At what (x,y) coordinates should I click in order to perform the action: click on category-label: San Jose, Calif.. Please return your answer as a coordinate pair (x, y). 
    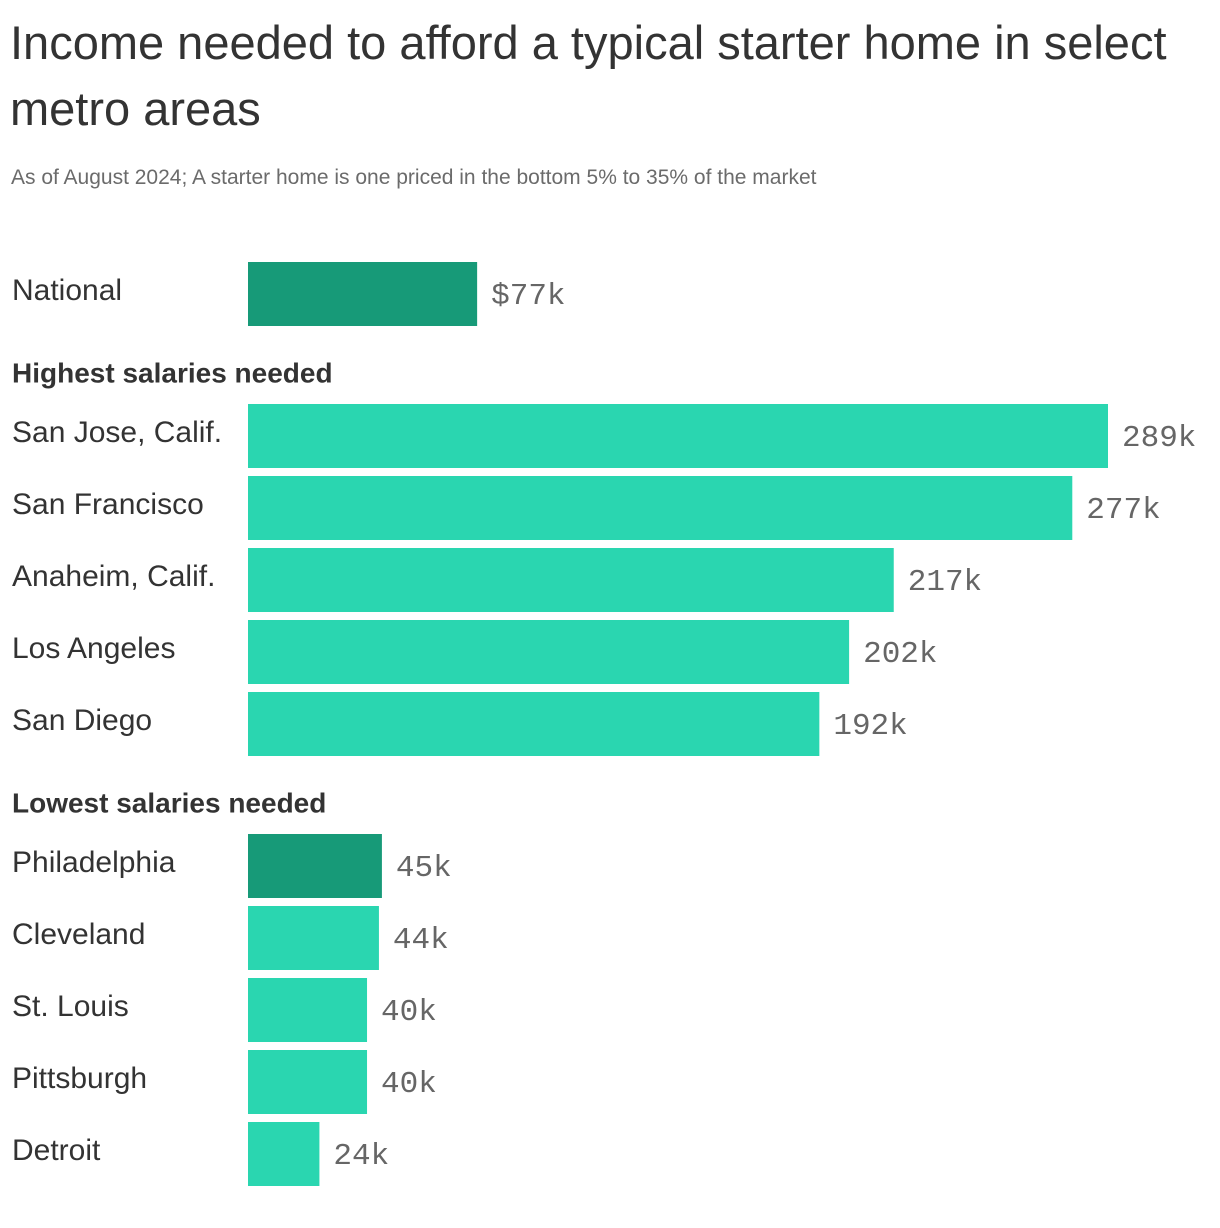
    Looking at the image, I should click on (117, 432).